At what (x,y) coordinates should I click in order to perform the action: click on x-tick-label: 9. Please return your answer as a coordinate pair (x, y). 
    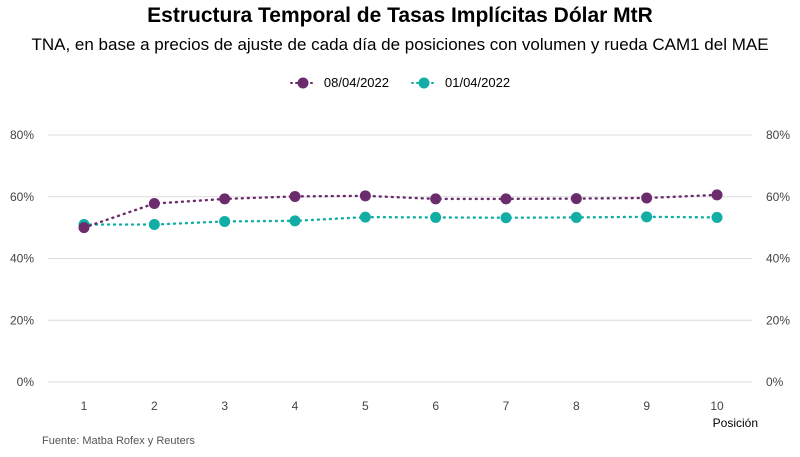
    Looking at the image, I should click on (646, 406).